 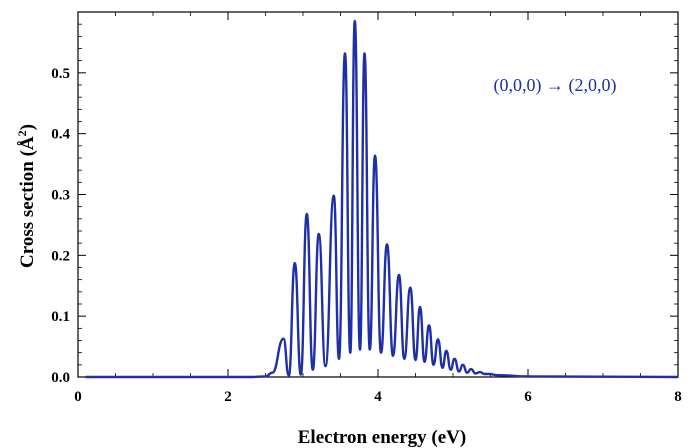 I want to click on x-tick-label: 2, so click(x=228, y=397).